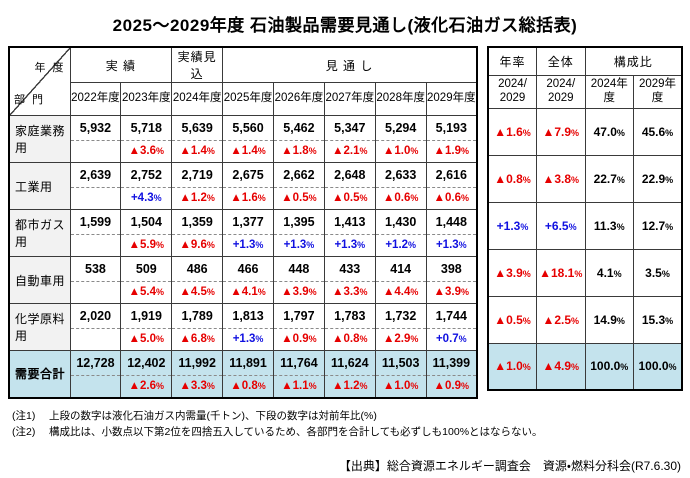  I want to click on yoy-percent: ▲3.3%, so click(350, 291).